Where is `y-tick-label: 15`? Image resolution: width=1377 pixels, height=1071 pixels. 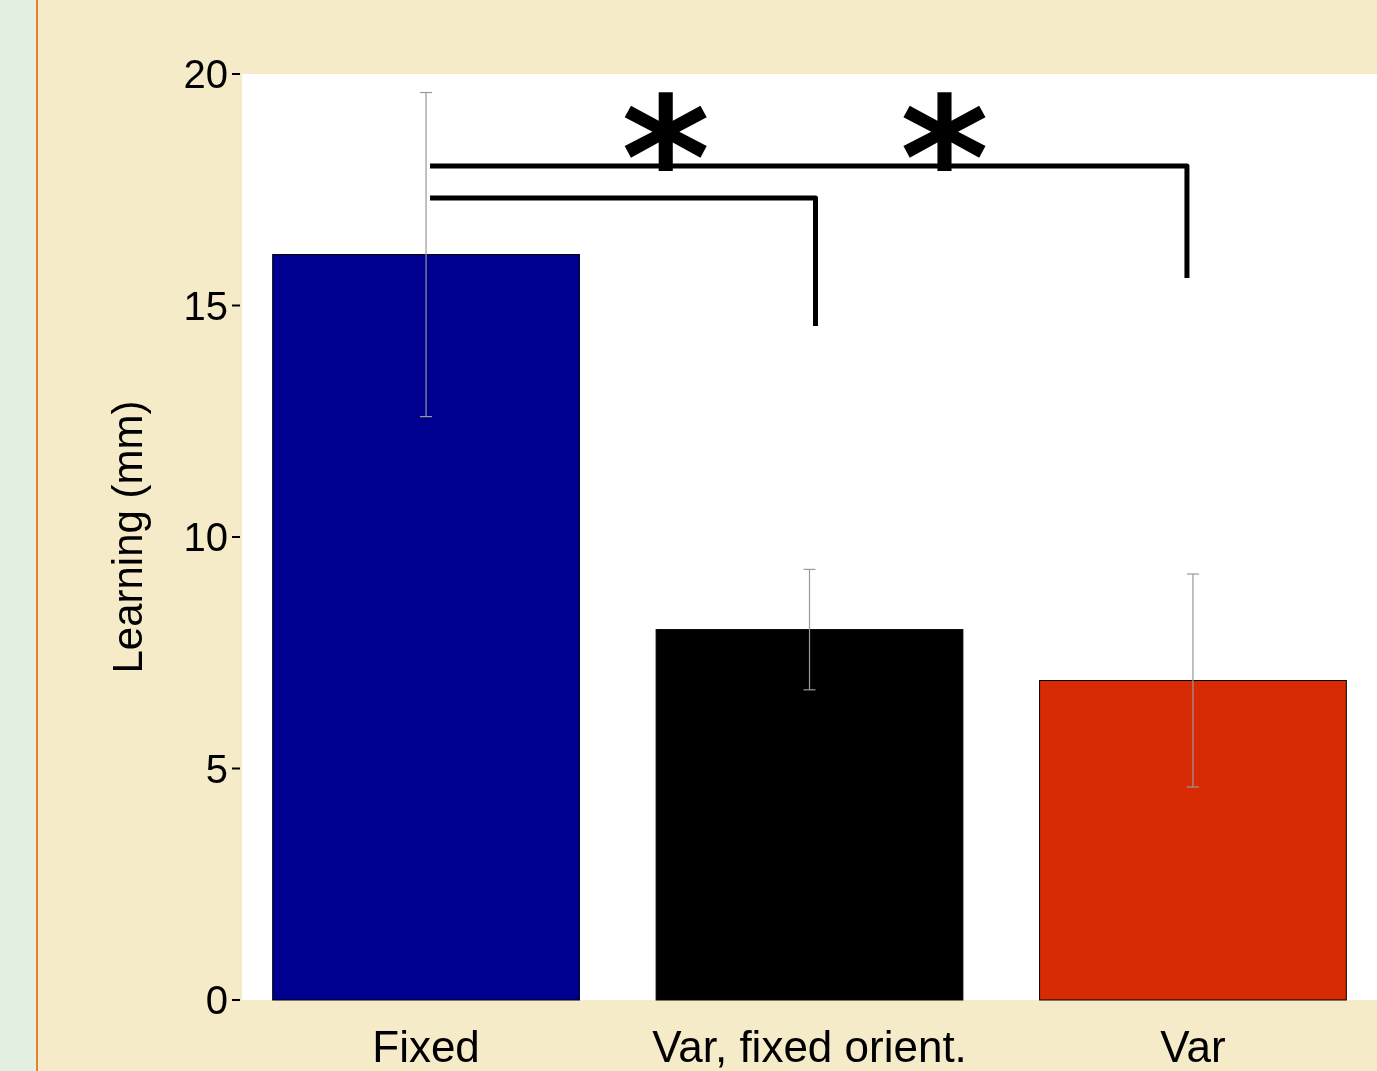 y-tick-label: 15 is located at coordinates (205, 305).